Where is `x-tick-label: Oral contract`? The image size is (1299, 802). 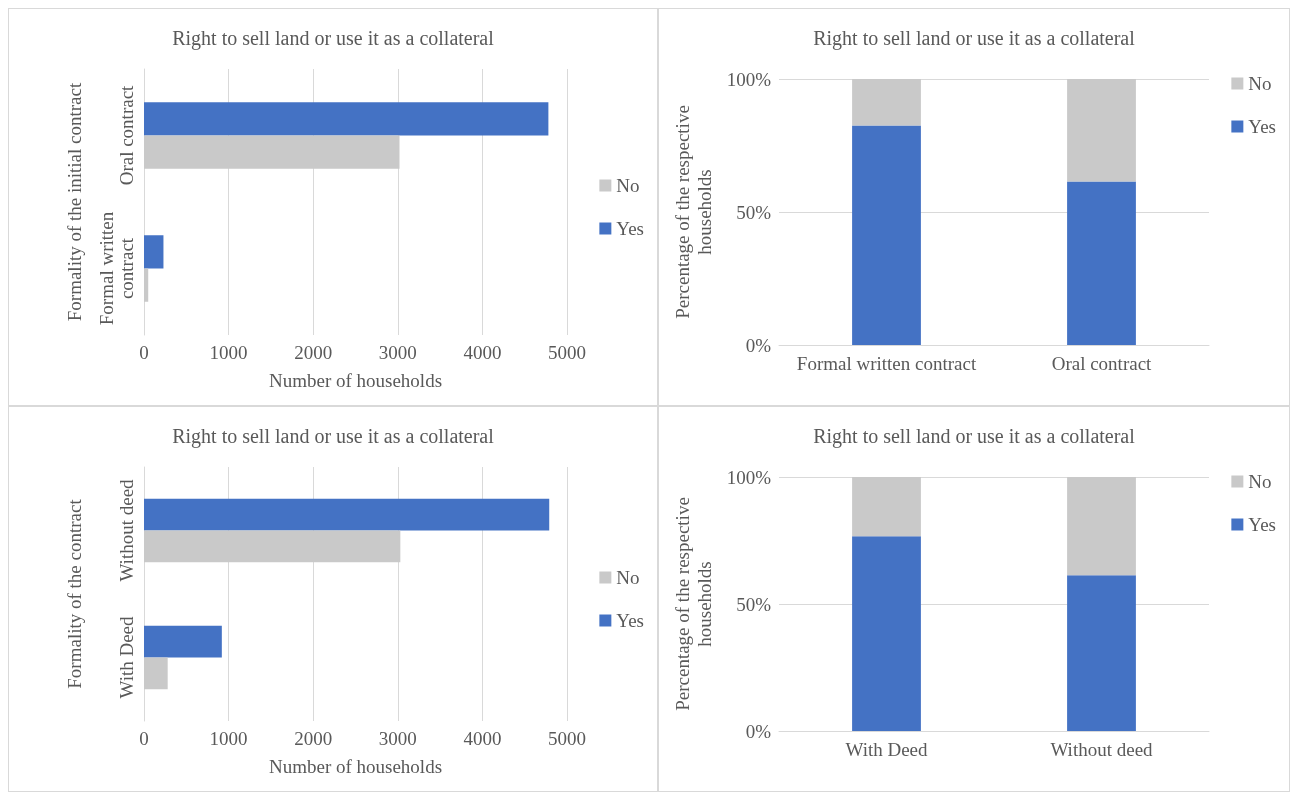
x-tick-label: Oral contract is located at coordinates (1102, 363).